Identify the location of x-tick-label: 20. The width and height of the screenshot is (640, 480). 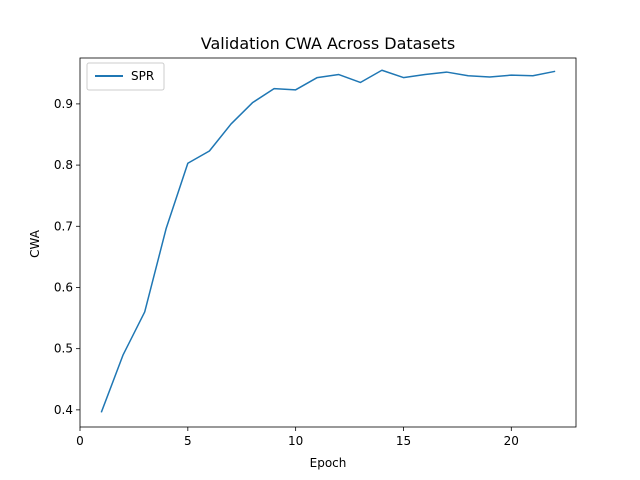
(511, 441).